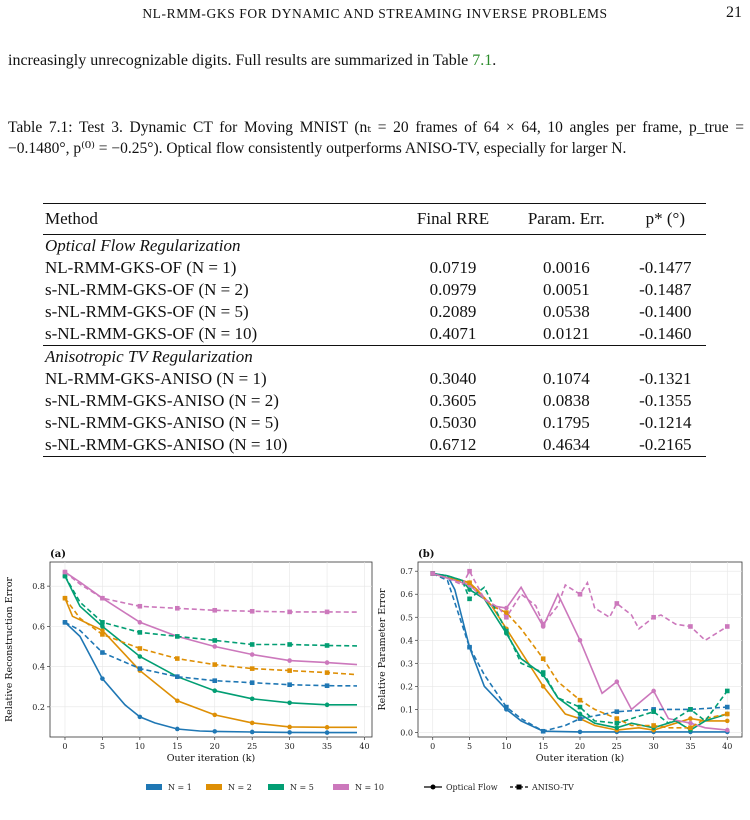 Image resolution: width=750 pixels, height=820 pixels. Describe the element at coordinates (180, 787) in the screenshot. I see `legend-label: N = 1` at that location.